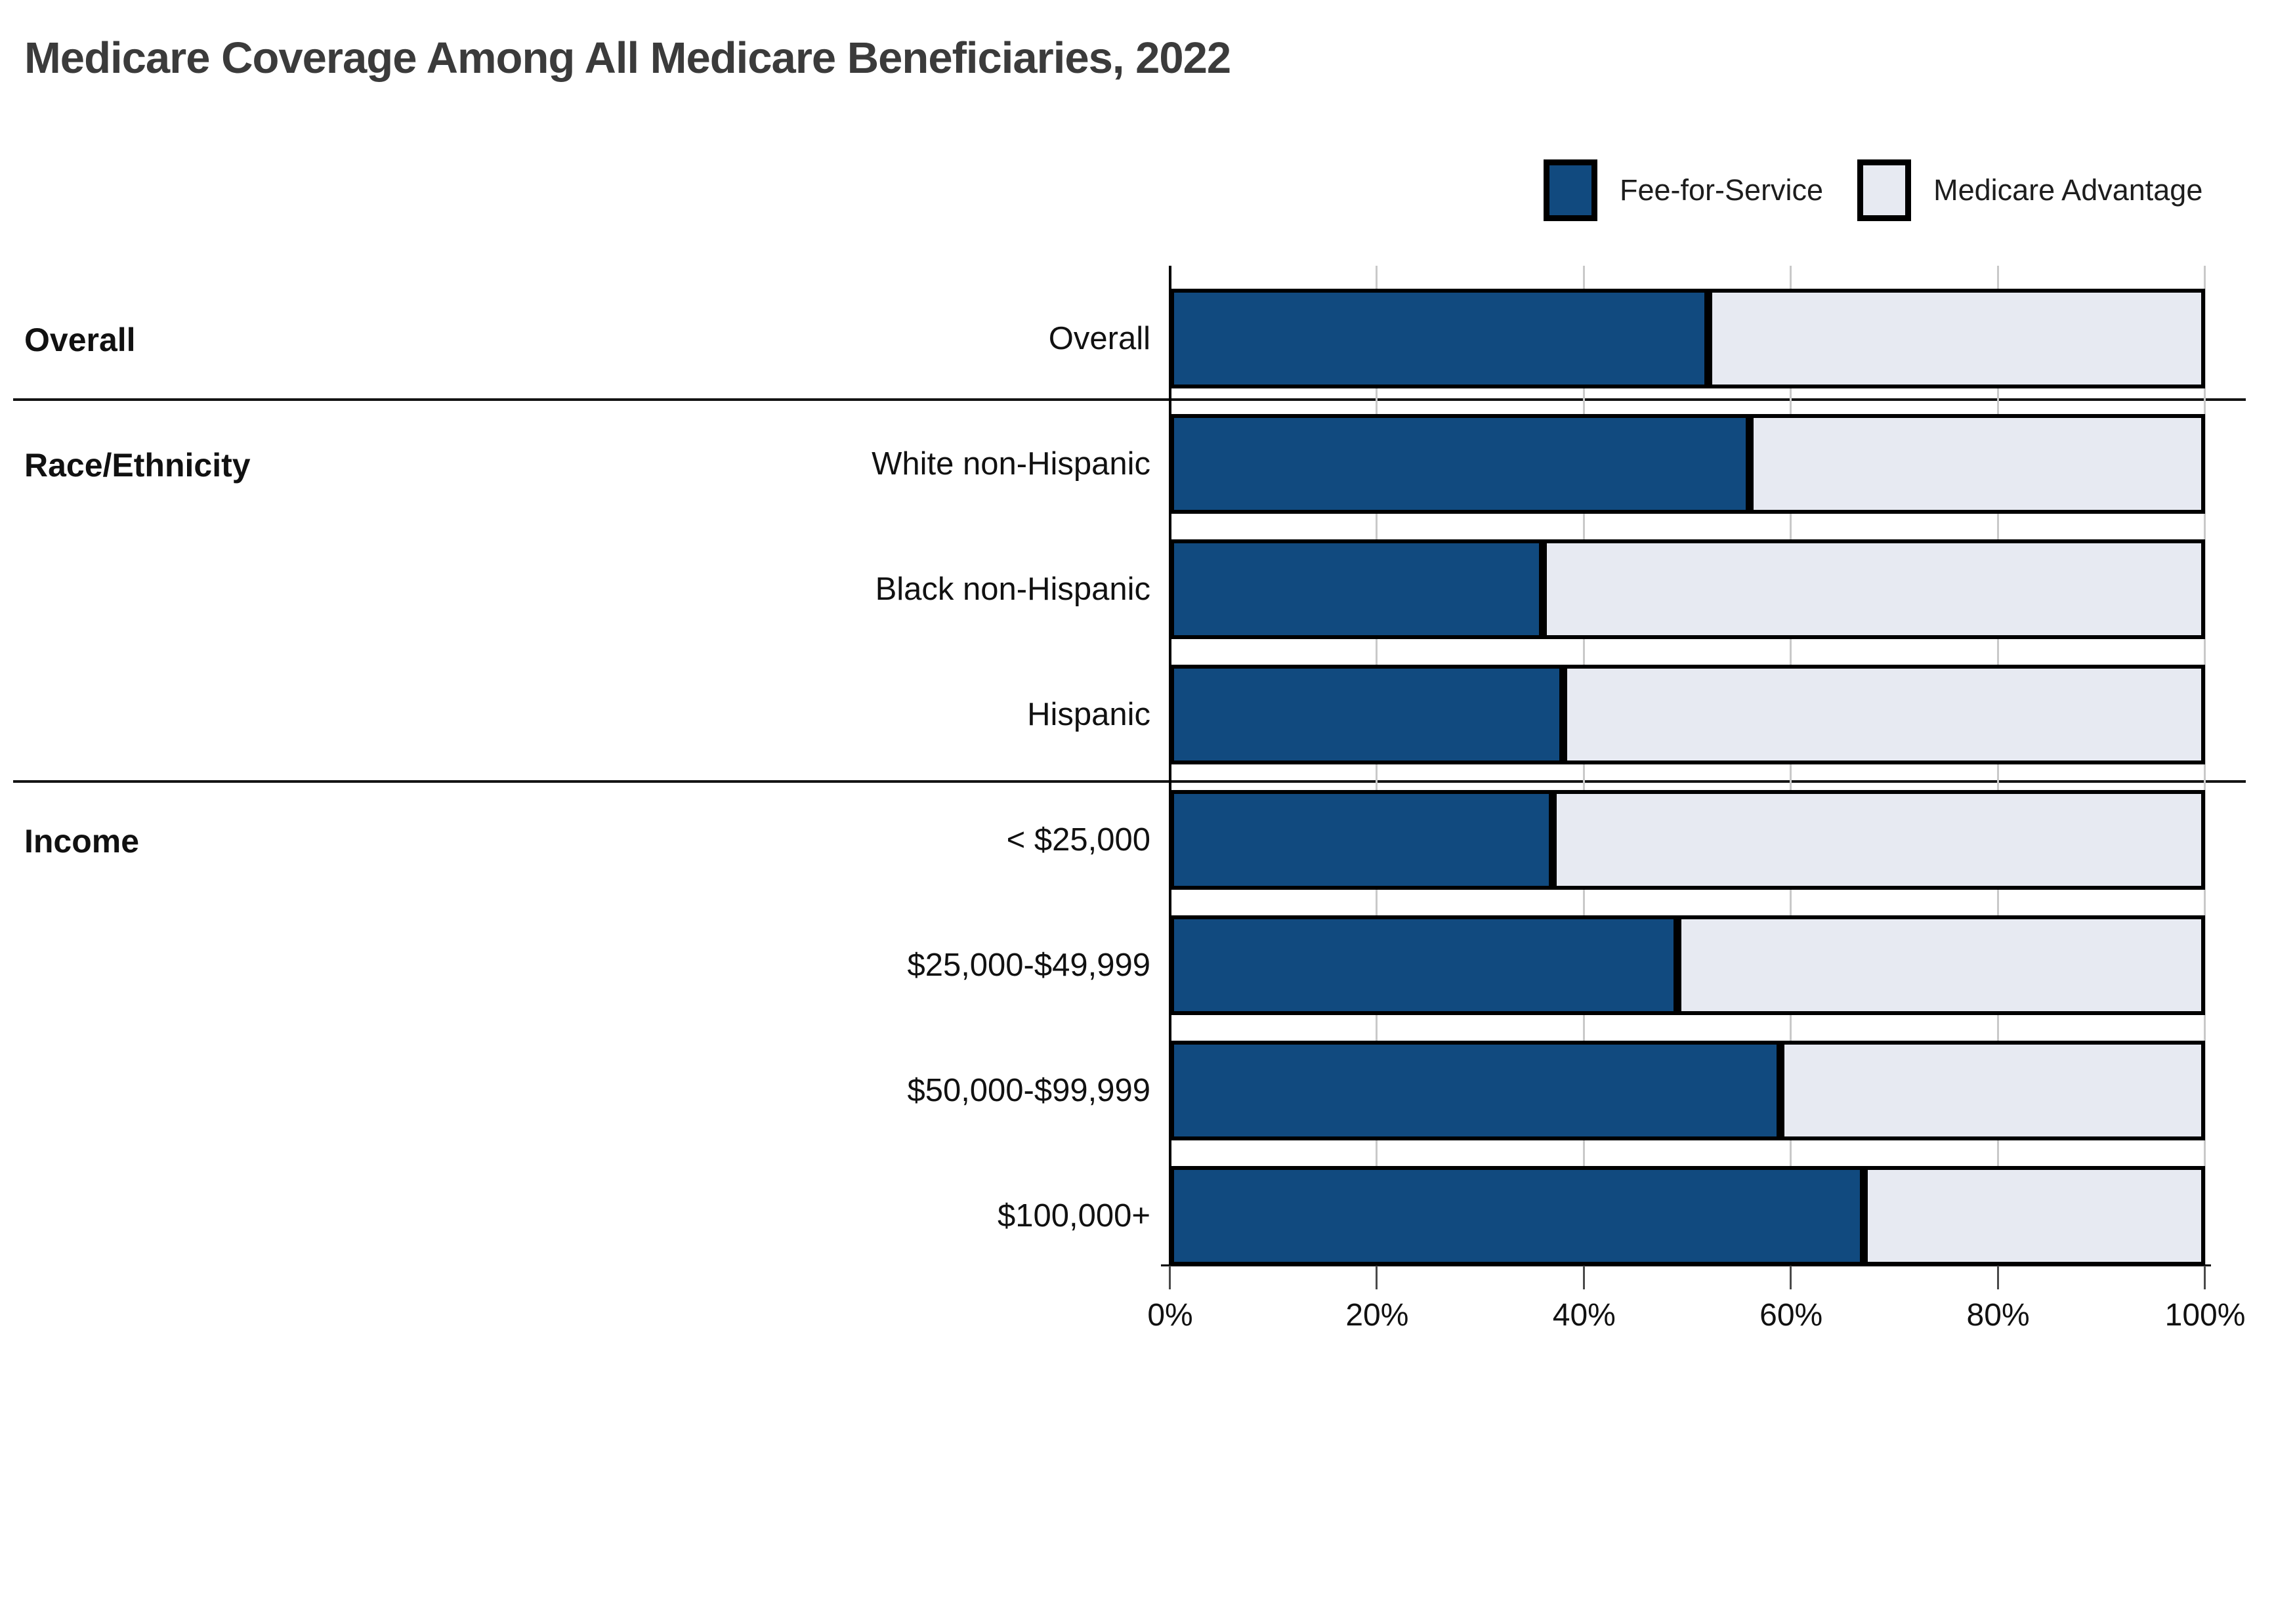 The height and width of the screenshot is (1624, 2274). I want to click on bar-row-white-non-hispanic: White non-Hispanic, so click(1538, 464).